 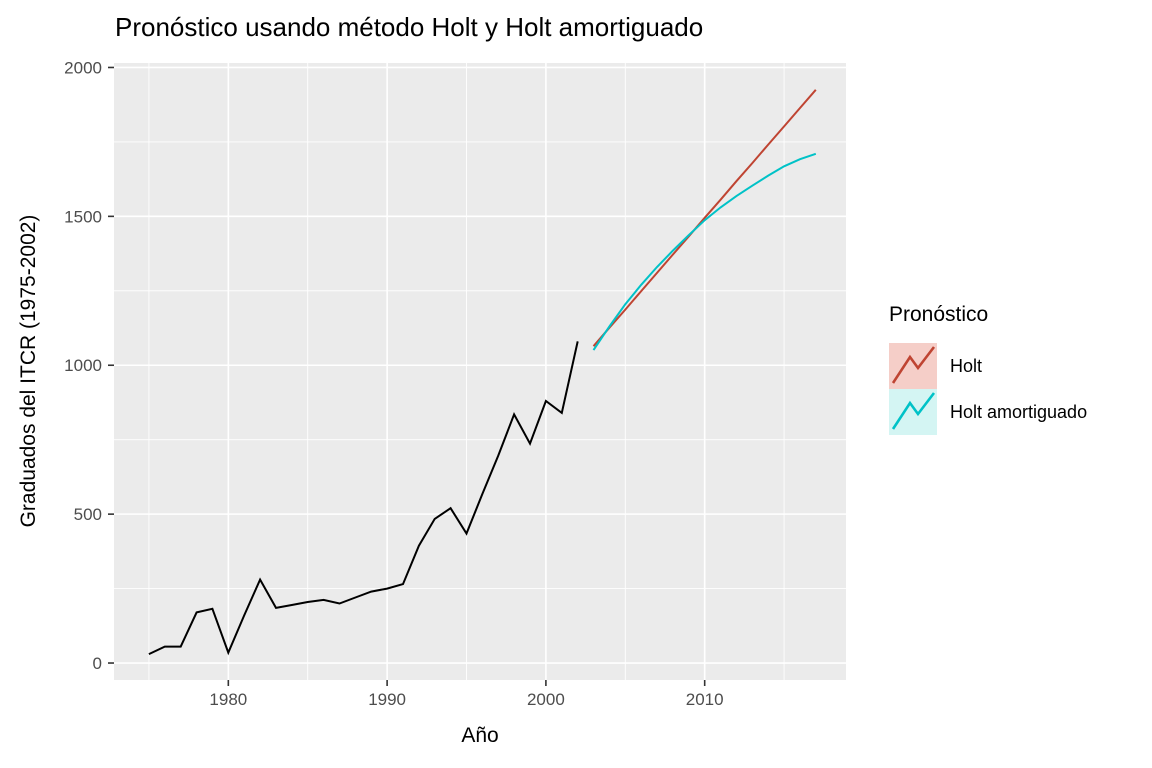 I want to click on holt-legend-key-icon, so click(x=913, y=366).